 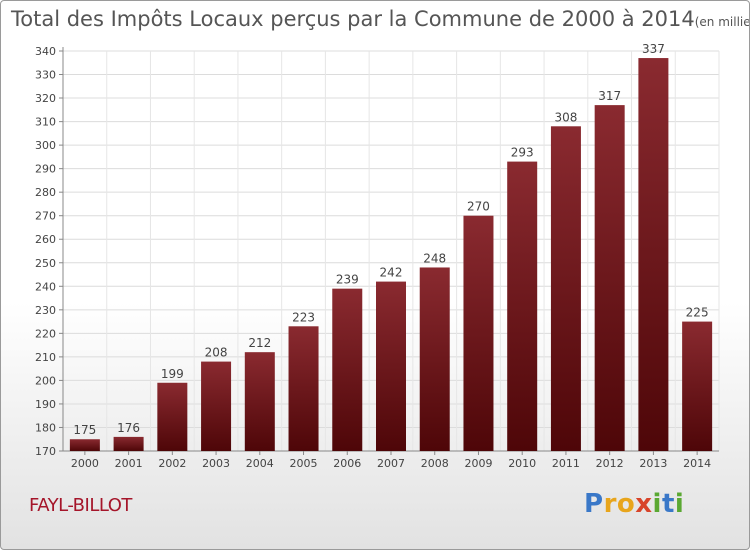 What do you see at coordinates (478, 463) in the screenshot?
I see `x-tick-label-2009: 2009` at bounding box center [478, 463].